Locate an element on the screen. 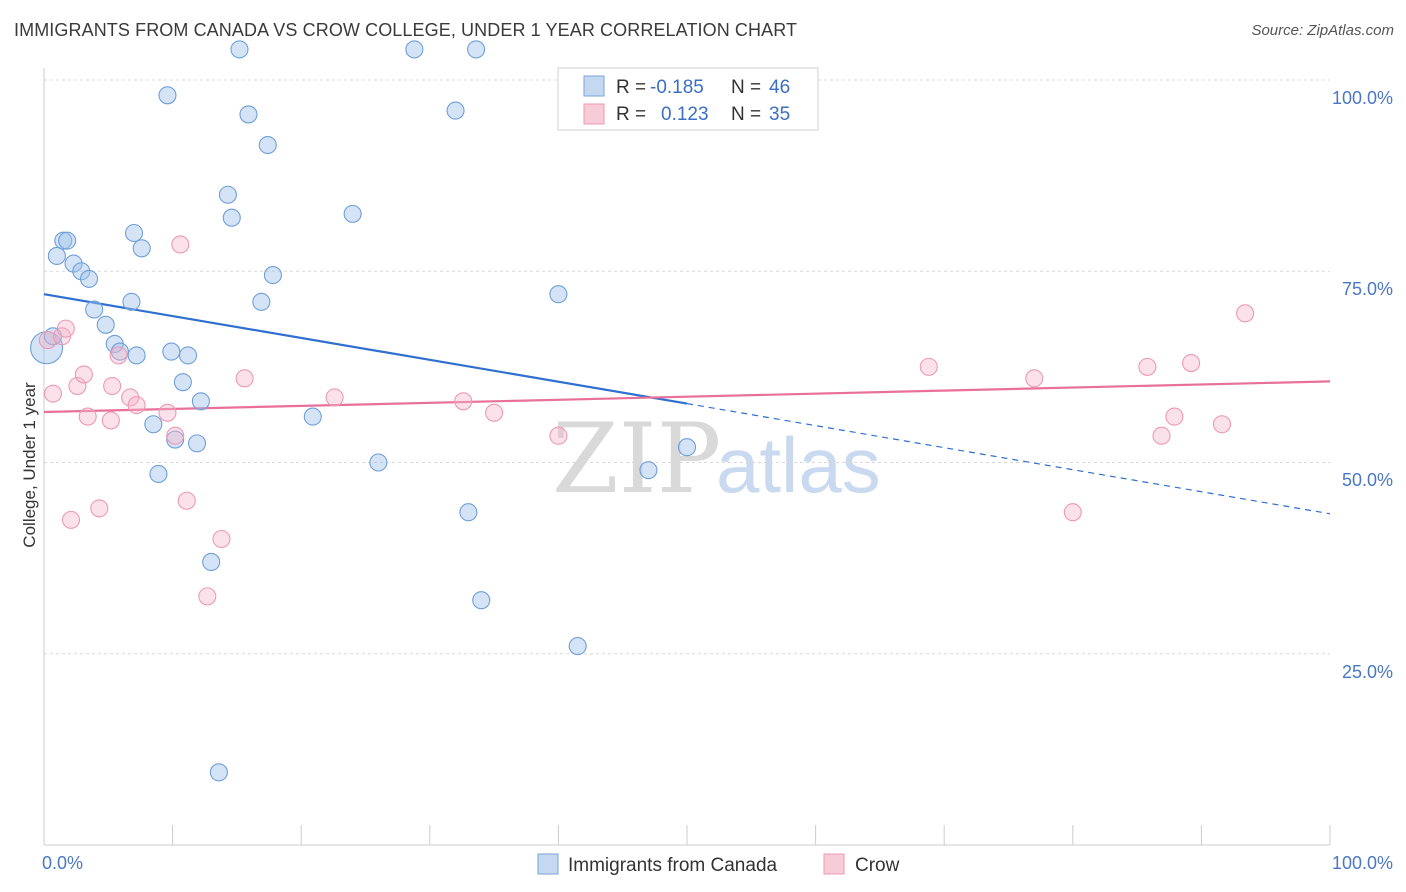  y-tick-label-50: 50.0% is located at coordinates (1367, 480).